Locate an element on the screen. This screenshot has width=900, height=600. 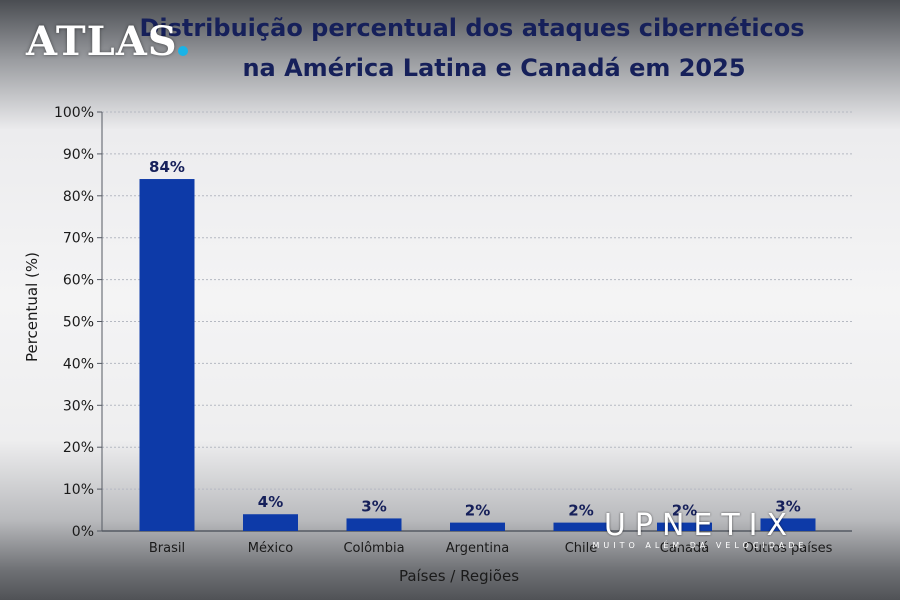
upnetix-logo: UPNETIX MUITO ALÉM DA VELOCIDADE is located at coordinates (700, 529).